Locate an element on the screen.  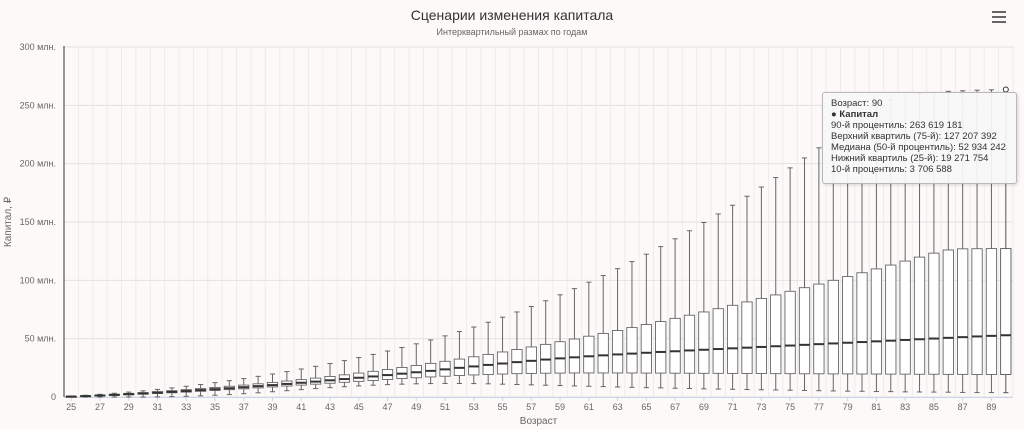
x-tick-label: 81 is located at coordinates (876, 407).